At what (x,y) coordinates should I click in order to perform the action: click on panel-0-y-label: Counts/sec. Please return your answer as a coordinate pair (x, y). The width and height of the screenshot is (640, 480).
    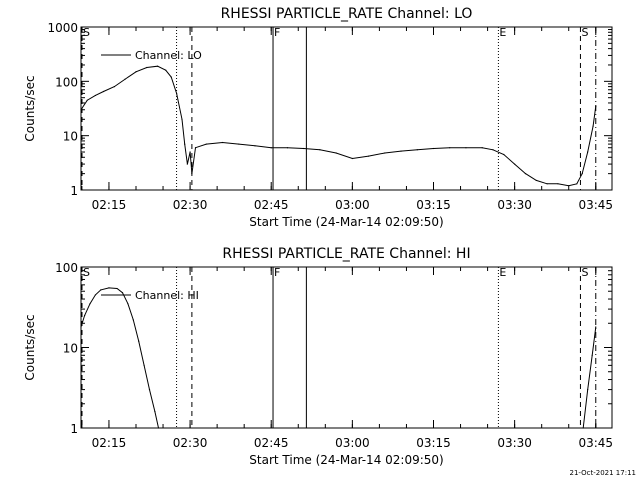
    Looking at the image, I should click on (30, 108).